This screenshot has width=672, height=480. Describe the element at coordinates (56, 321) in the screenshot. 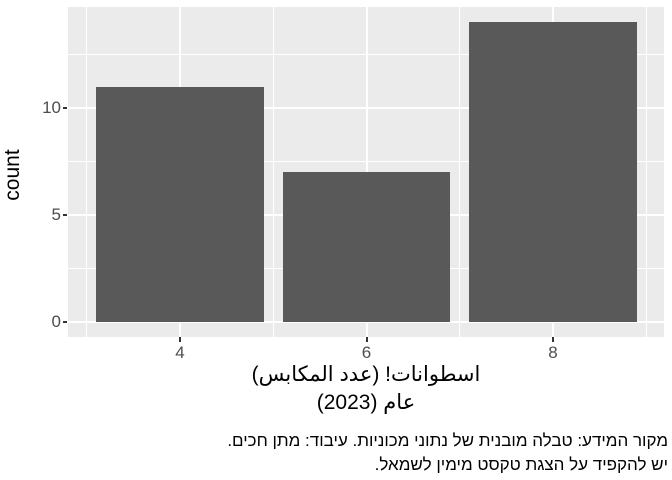

I see `y-tick-label: 0` at that location.